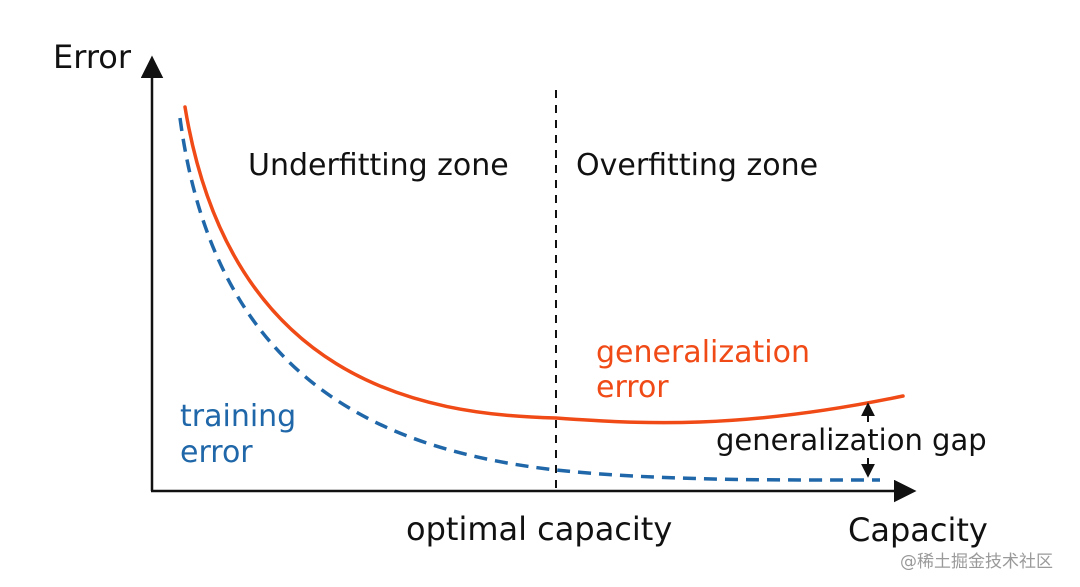 This screenshot has width=1080, height=587. What do you see at coordinates (238, 416) in the screenshot?
I see `training-error-label-line1: training` at bounding box center [238, 416].